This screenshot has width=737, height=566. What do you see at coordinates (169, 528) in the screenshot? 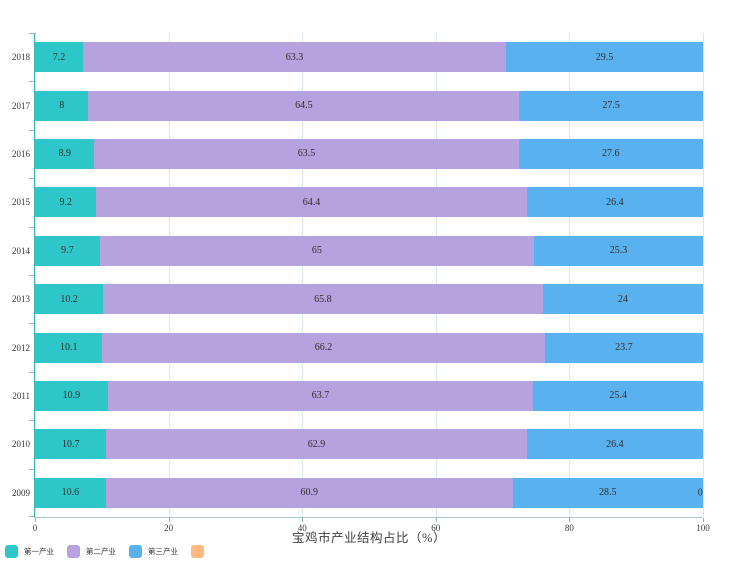
I see `x-tick-label: 20` at bounding box center [169, 528].